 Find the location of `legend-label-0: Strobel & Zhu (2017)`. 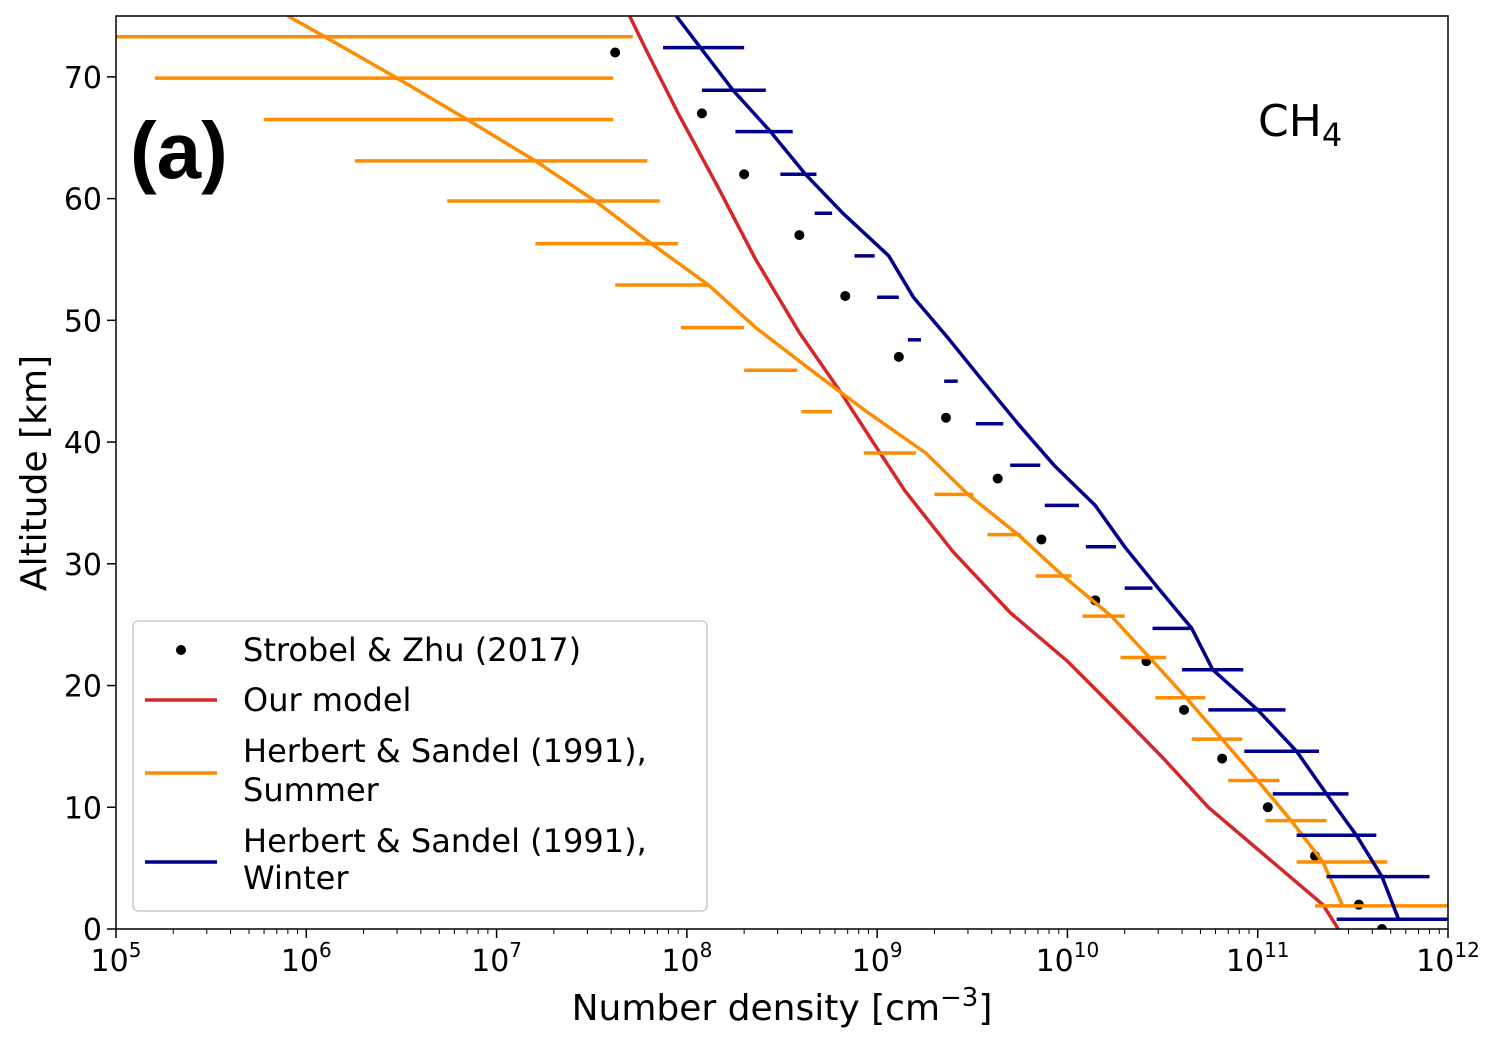

legend-label-0: Strobel & Zhu (2017) is located at coordinates (412, 650).